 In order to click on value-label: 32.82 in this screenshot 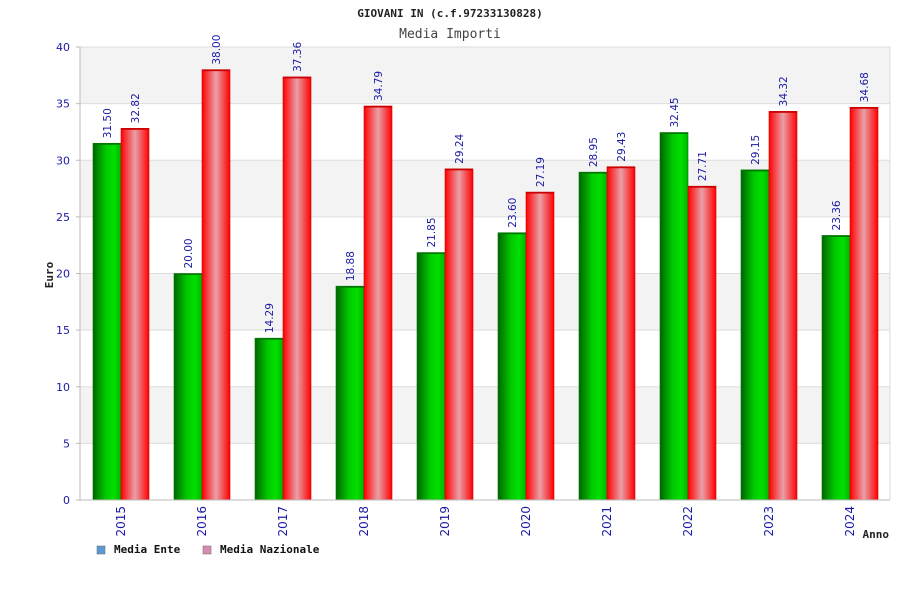, I will do `click(136, 108)`.